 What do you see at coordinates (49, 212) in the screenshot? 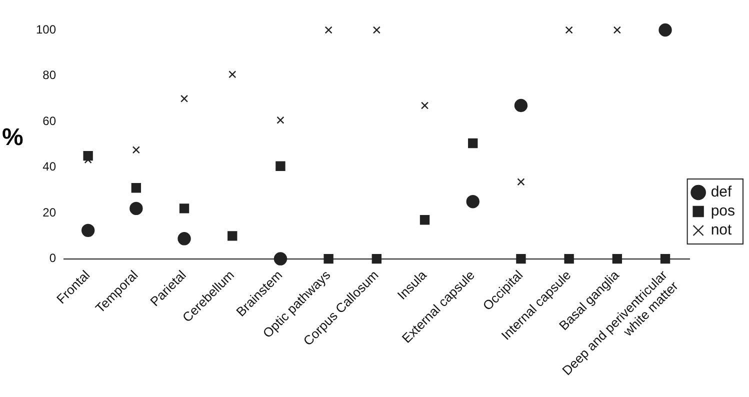
I see `y-tick-label: 20` at bounding box center [49, 212].